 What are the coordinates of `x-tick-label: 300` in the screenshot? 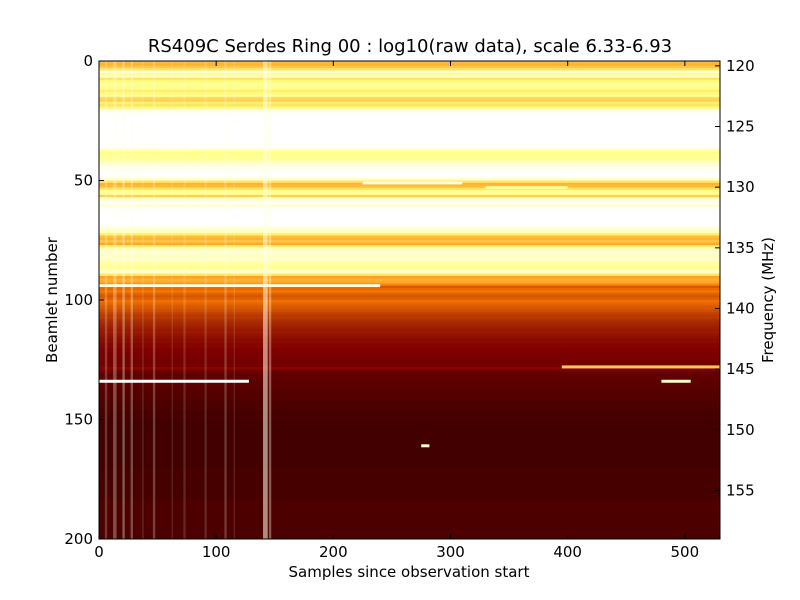 It's located at (450, 552).